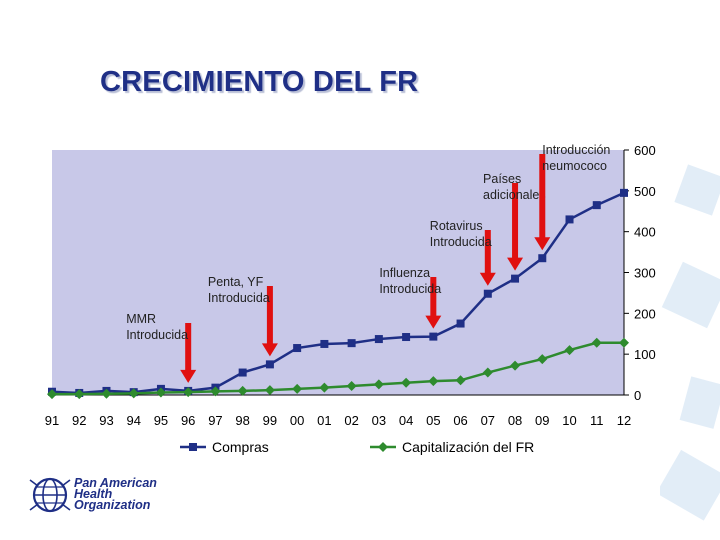  What do you see at coordinates (645, 191) in the screenshot?
I see `y-tick-label: 500` at bounding box center [645, 191].